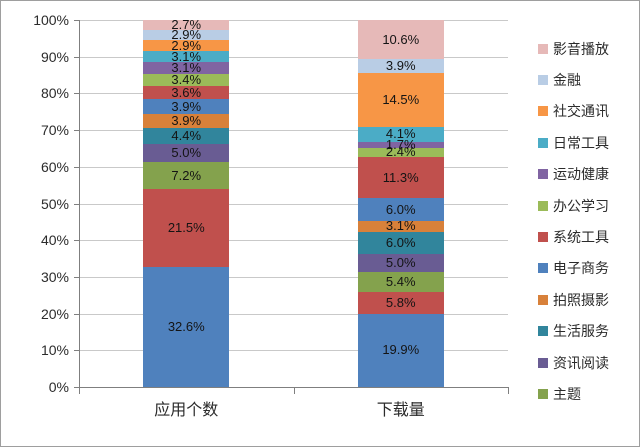  What do you see at coordinates (581, 362) in the screenshot?
I see `legend-label: 资讯阅读` at bounding box center [581, 362].